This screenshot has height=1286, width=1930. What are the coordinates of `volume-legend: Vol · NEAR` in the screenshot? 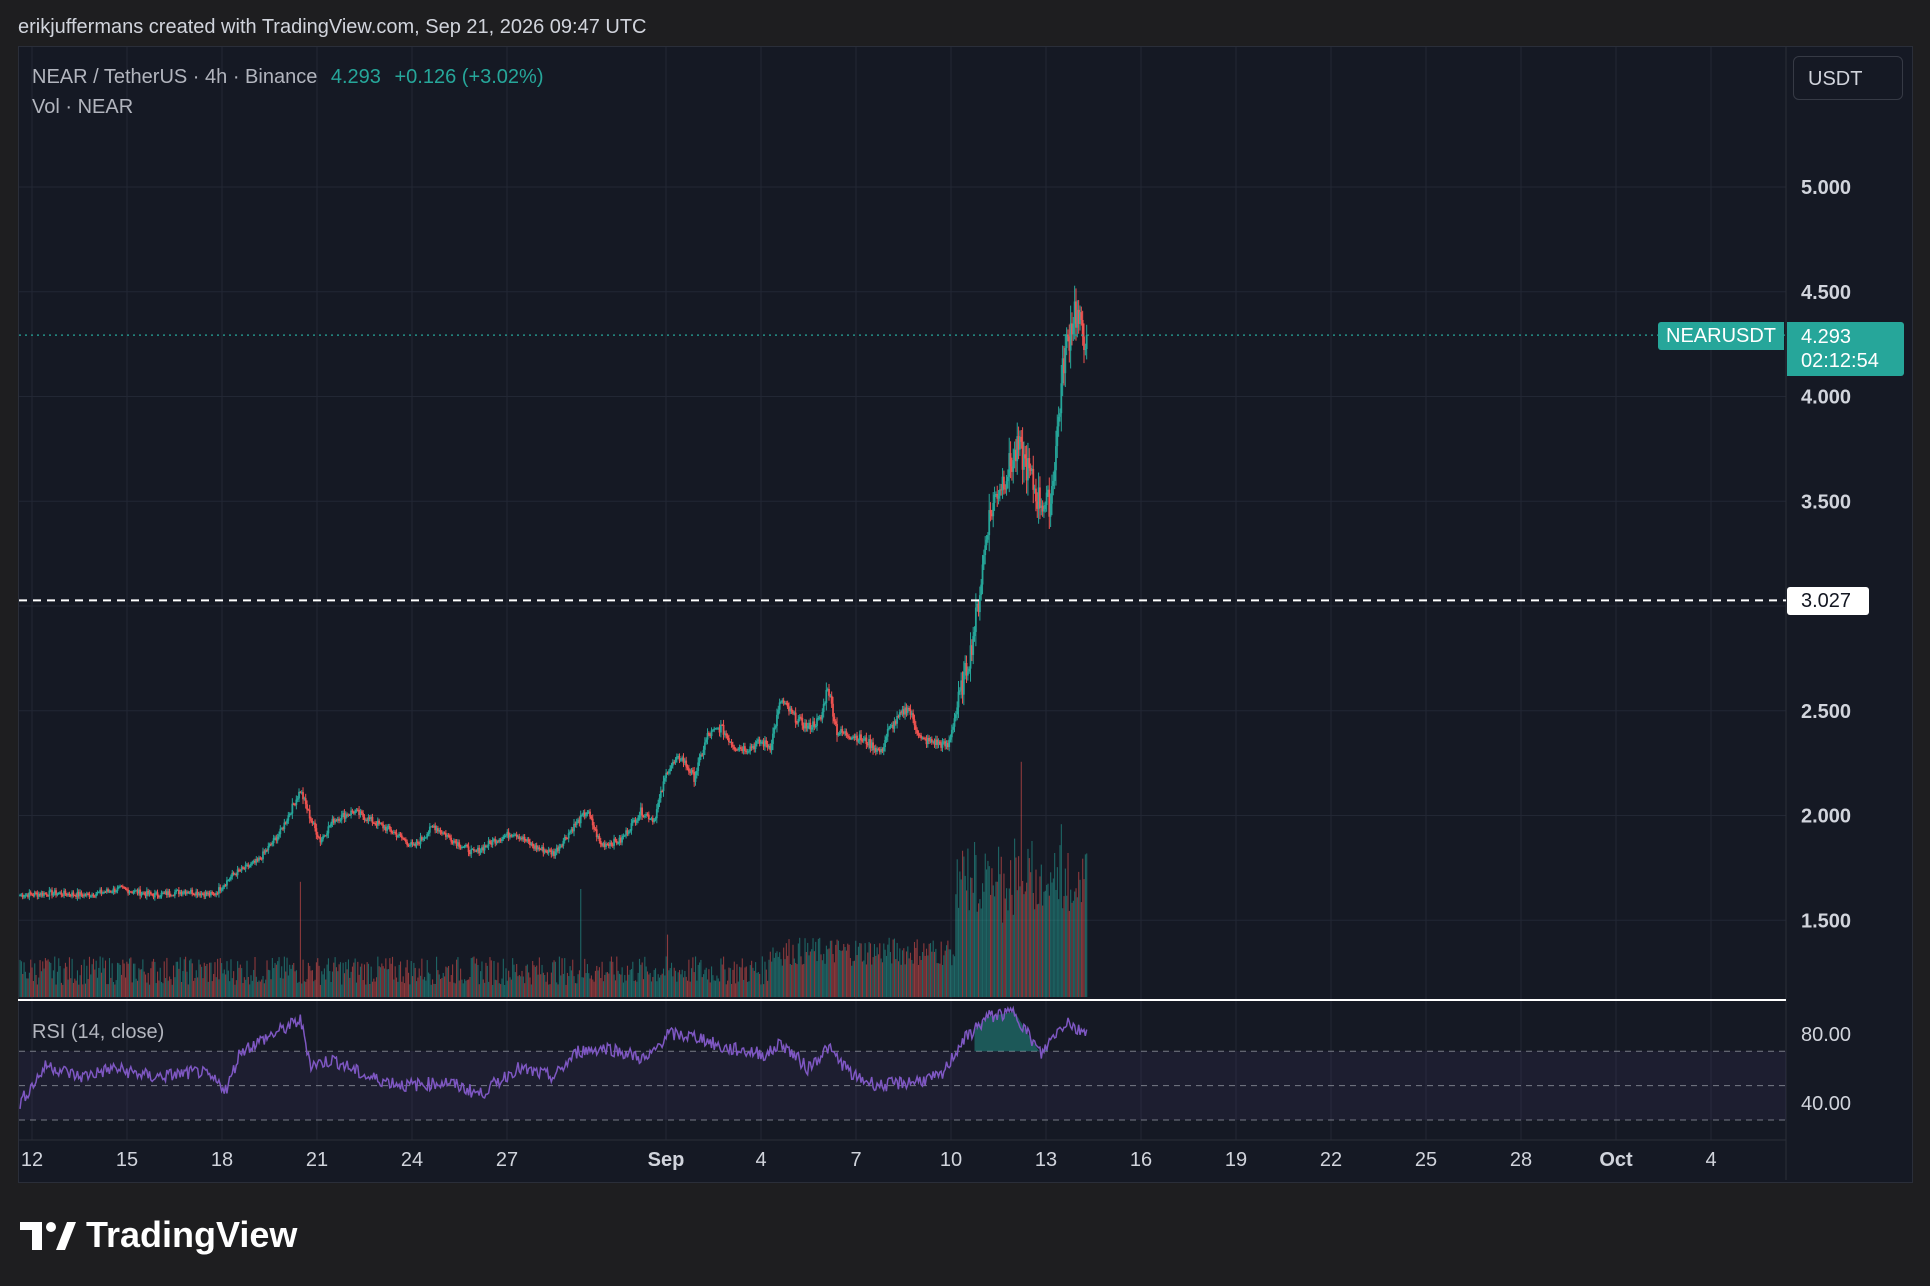 It's located at (83, 107).